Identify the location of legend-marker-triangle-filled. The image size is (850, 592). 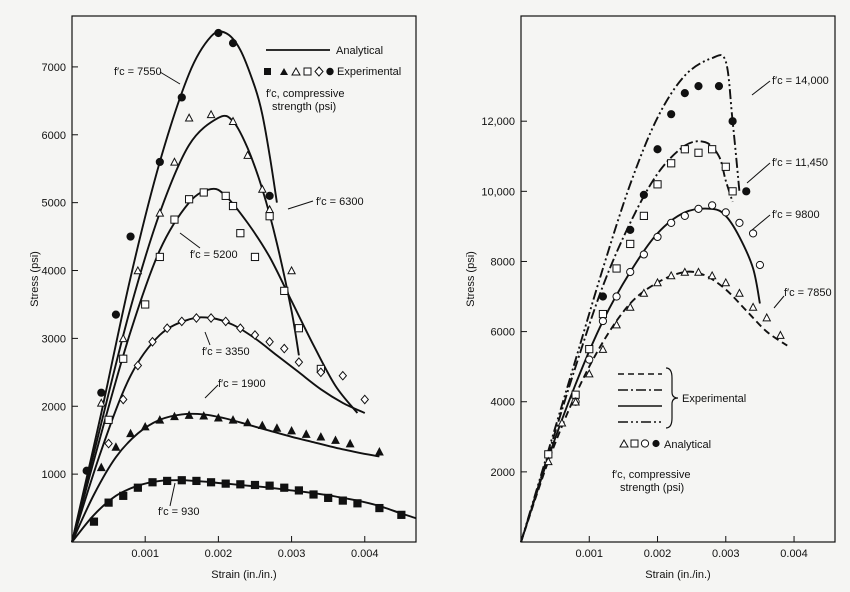
(284, 71).